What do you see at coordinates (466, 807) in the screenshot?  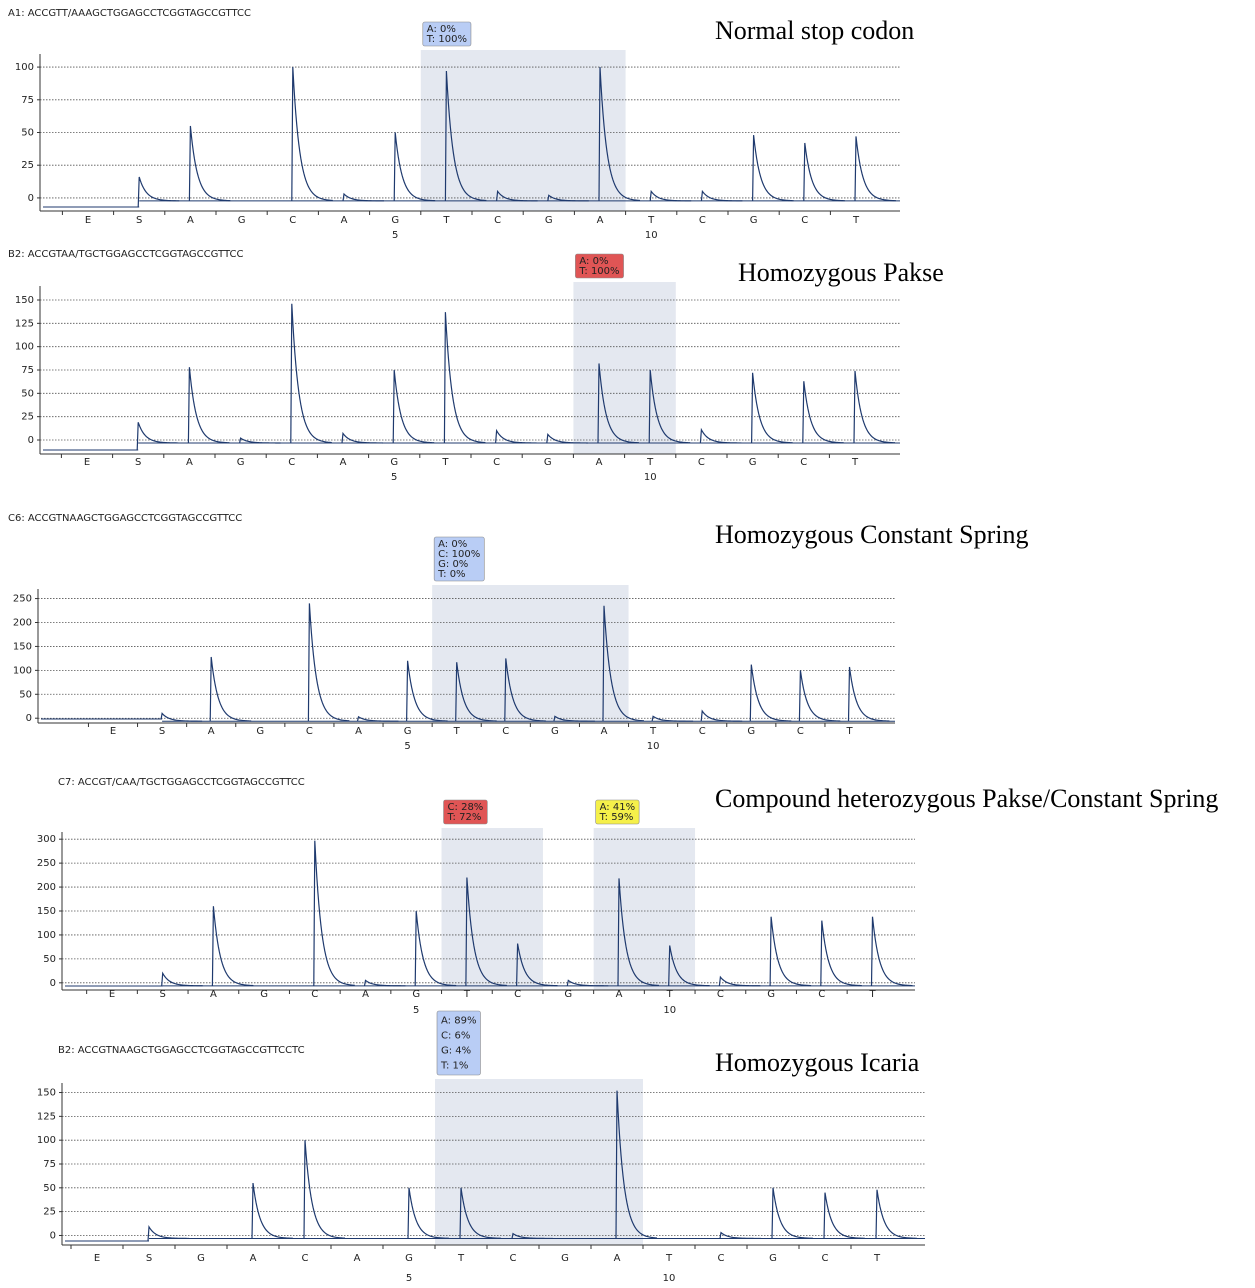 I see `highlight-label: C: 28%` at bounding box center [466, 807].